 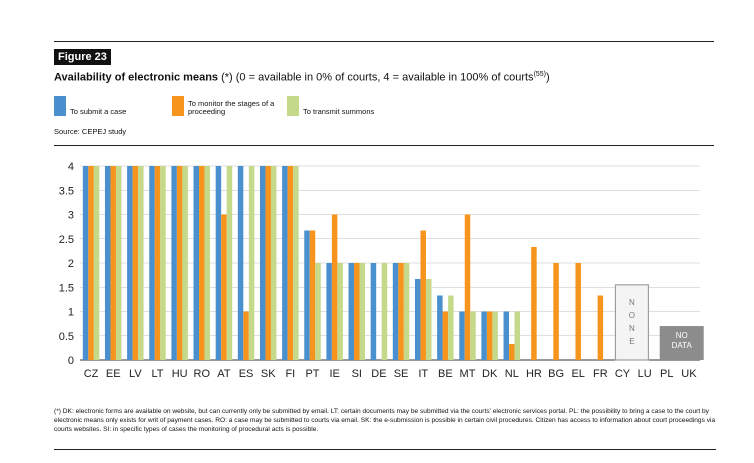 What do you see at coordinates (534, 374) in the screenshot?
I see `x-tick-label: HR` at bounding box center [534, 374].